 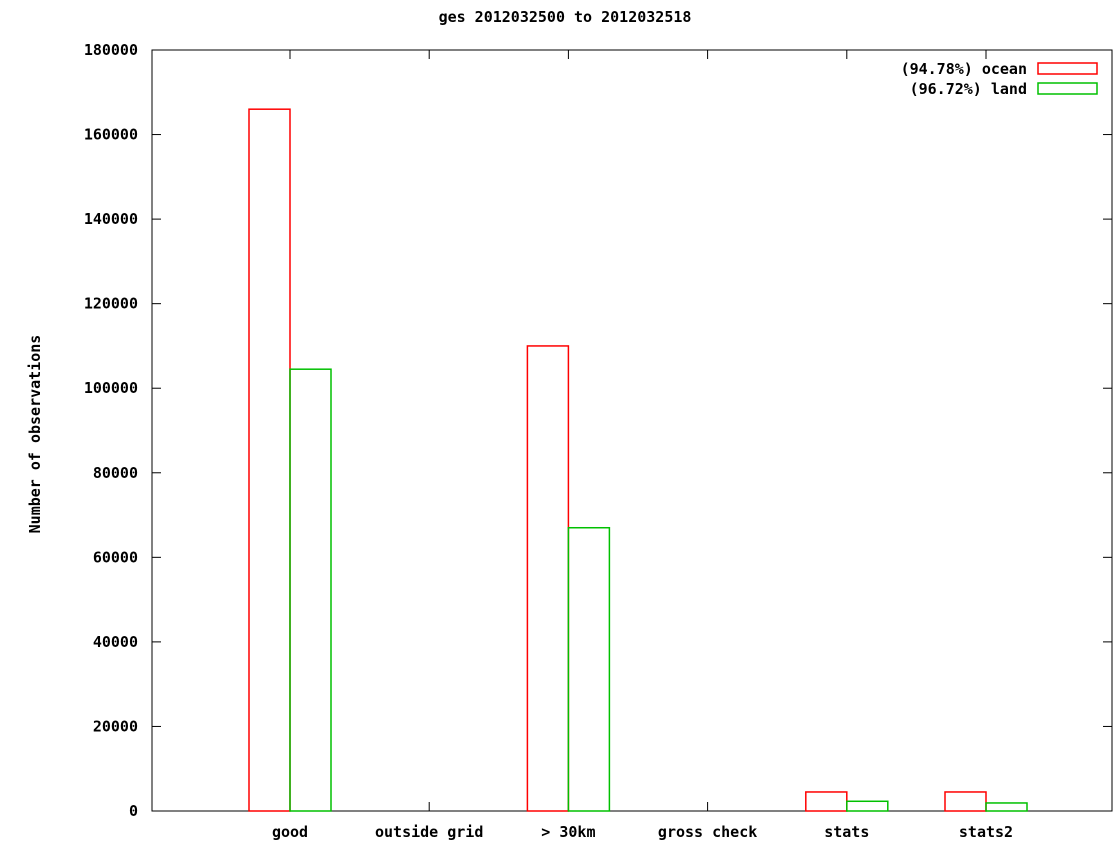 What do you see at coordinates (429, 832) in the screenshot?
I see `x-tick-label: outside grid` at bounding box center [429, 832].